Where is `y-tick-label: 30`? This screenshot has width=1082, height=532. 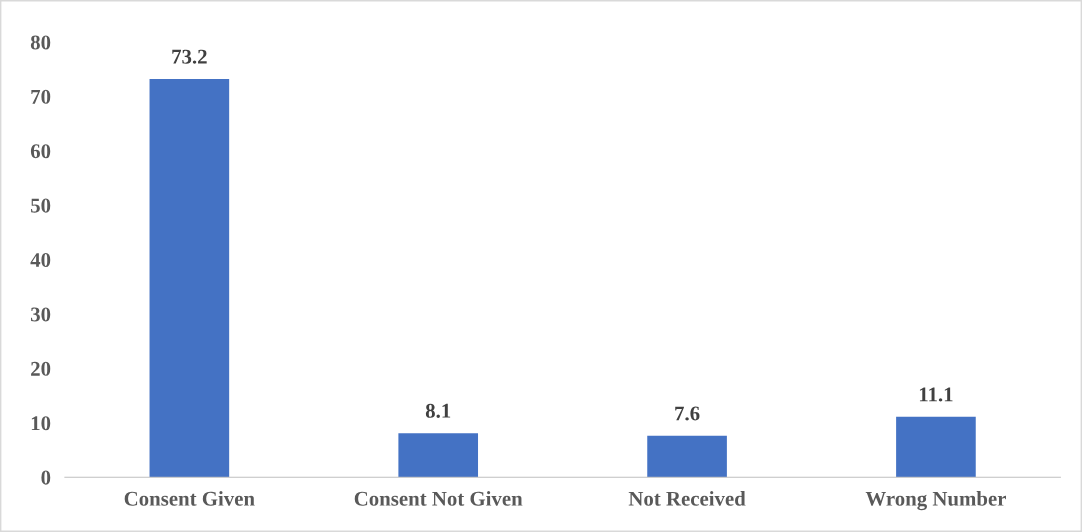
y-tick-label: 30 is located at coordinates (40, 314).